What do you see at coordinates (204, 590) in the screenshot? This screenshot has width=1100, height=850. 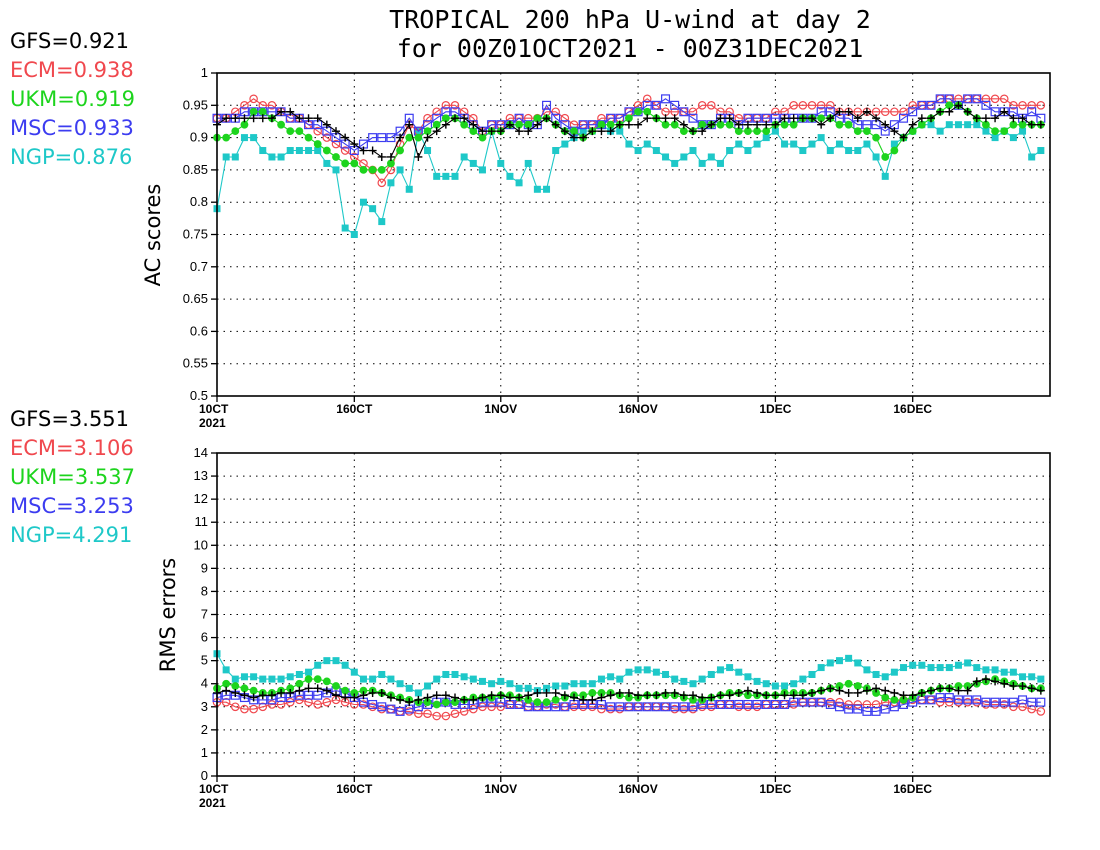 I see `y-tick-label: 8` at bounding box center [204, 590].